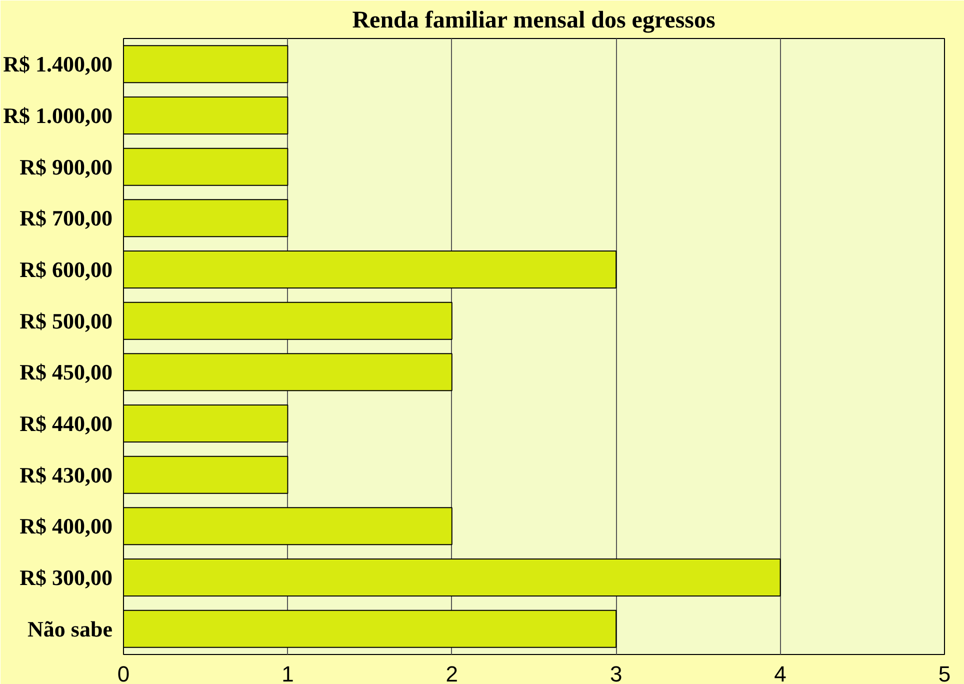 This screenshot has height=684, width=964. I want to click on x-tick-label: 5, so click(944, 673).